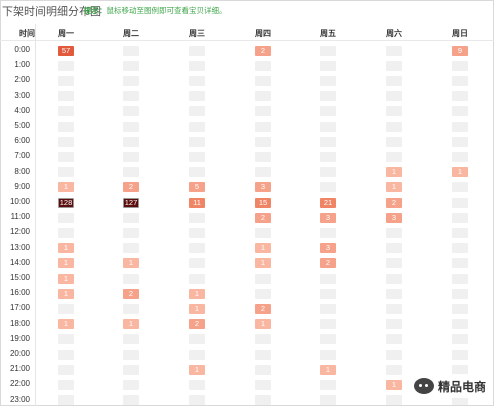  What do you see at coordinates (27, 33) in the screenshot?
I see `time-column-header: 时间` at bounding box center [27, 33].